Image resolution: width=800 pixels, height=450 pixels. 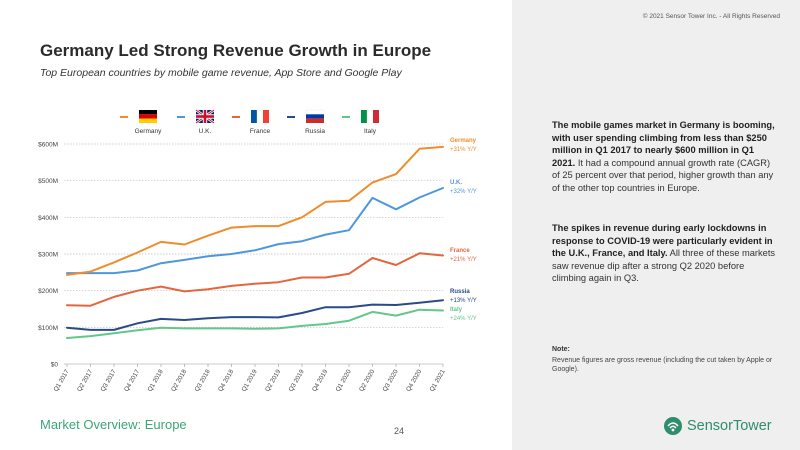 I want to click on series-line-germany, so click(x=255, y=210).